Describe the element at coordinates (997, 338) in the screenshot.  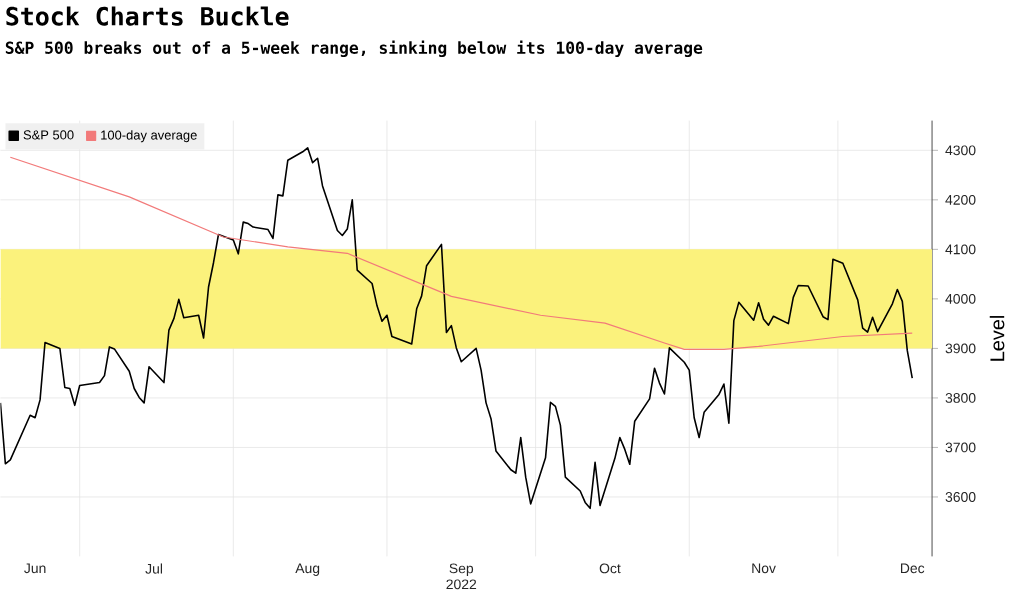
I see `y-axis-title: Level` at that location.